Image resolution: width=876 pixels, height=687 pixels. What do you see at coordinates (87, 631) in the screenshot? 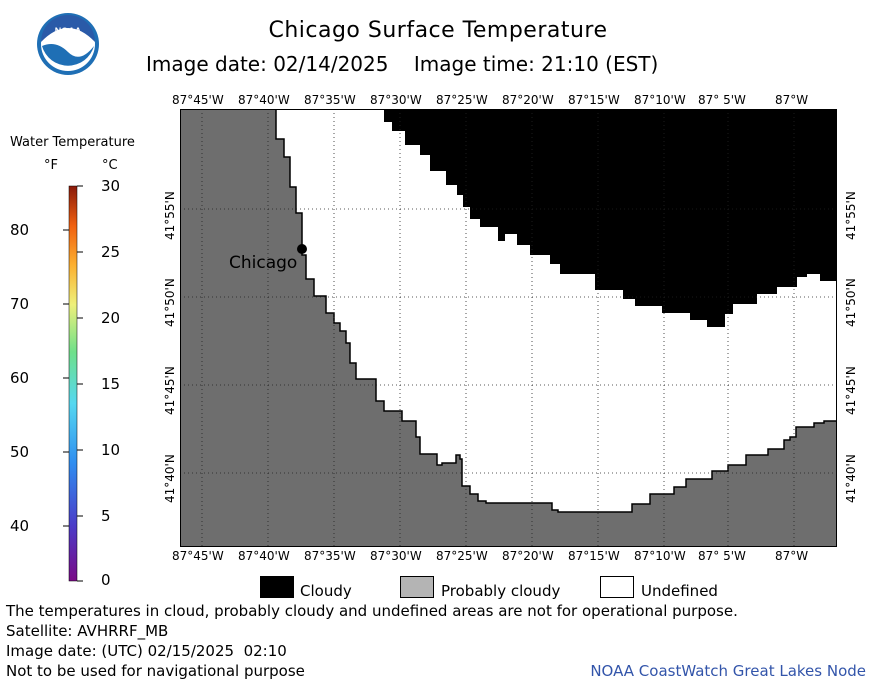
I see `satellite-info: Satellite: AVHRRF_MB` at bounding box center [87, 631].